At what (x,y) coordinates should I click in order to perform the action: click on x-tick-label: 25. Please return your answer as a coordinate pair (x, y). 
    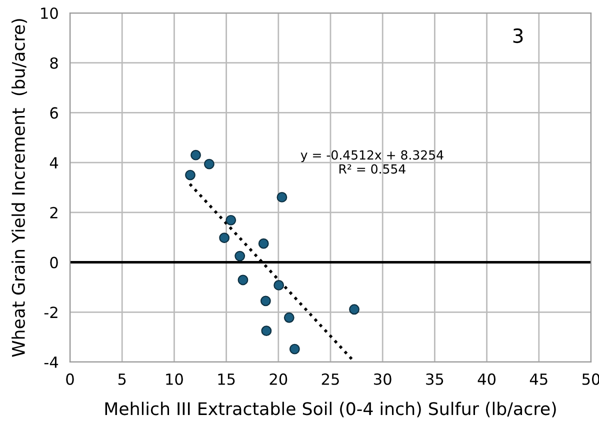
    Looking at the image, I should click on (330, 379).